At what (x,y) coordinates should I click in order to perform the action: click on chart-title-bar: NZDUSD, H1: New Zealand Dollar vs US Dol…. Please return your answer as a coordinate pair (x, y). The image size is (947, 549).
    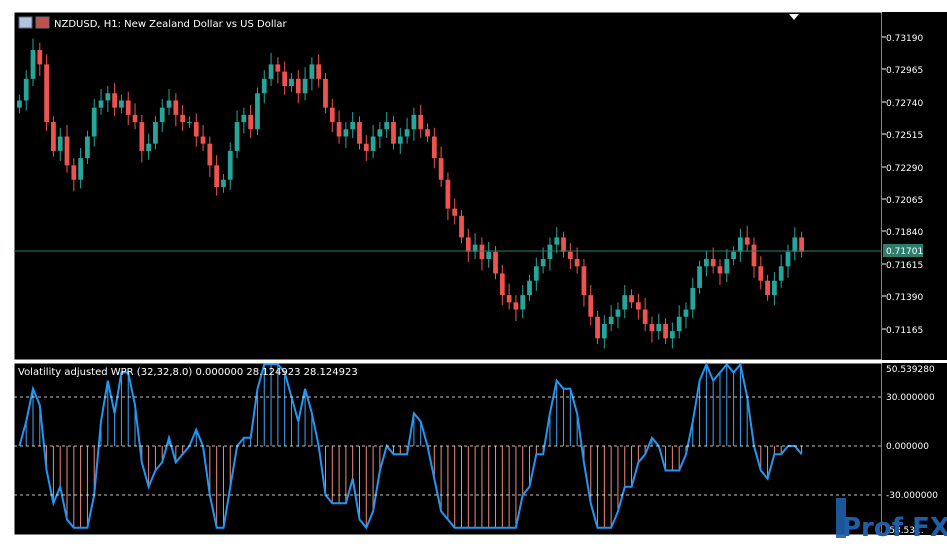
    Looking at the image, I should click on (153, 23).